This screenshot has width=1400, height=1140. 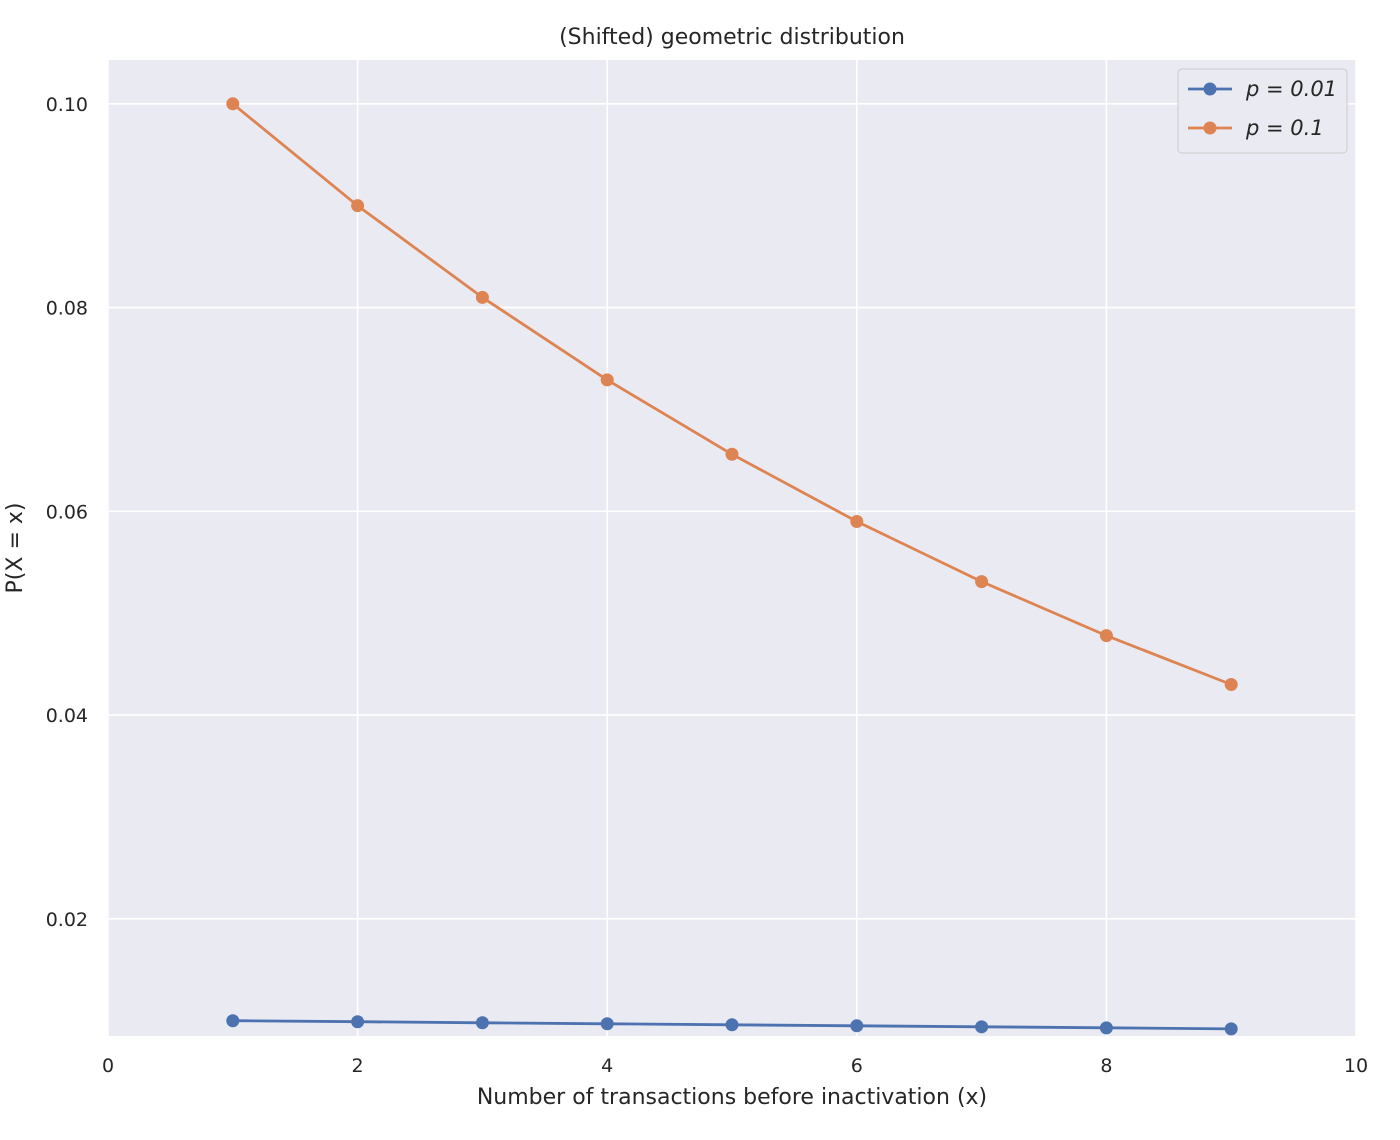 What do you see at coordinates (1356, 1066) in the screenshot?
I see `x-tick-label: 10` at bounding box center [1356, 1066].